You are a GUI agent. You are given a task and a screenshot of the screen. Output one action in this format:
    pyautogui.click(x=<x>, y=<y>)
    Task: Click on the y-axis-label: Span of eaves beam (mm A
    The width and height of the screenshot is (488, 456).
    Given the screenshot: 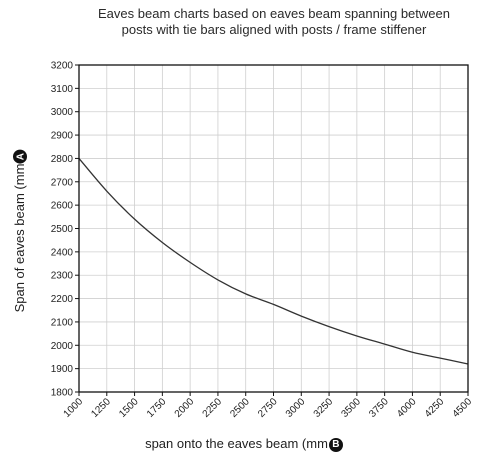 What is the action you would take?
    pyautogui.click(x=19, y=231)
    